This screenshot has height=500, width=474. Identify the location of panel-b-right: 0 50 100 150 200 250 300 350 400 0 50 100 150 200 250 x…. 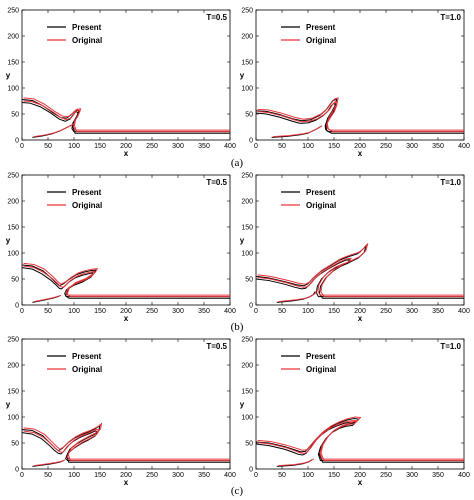
(355, 248).